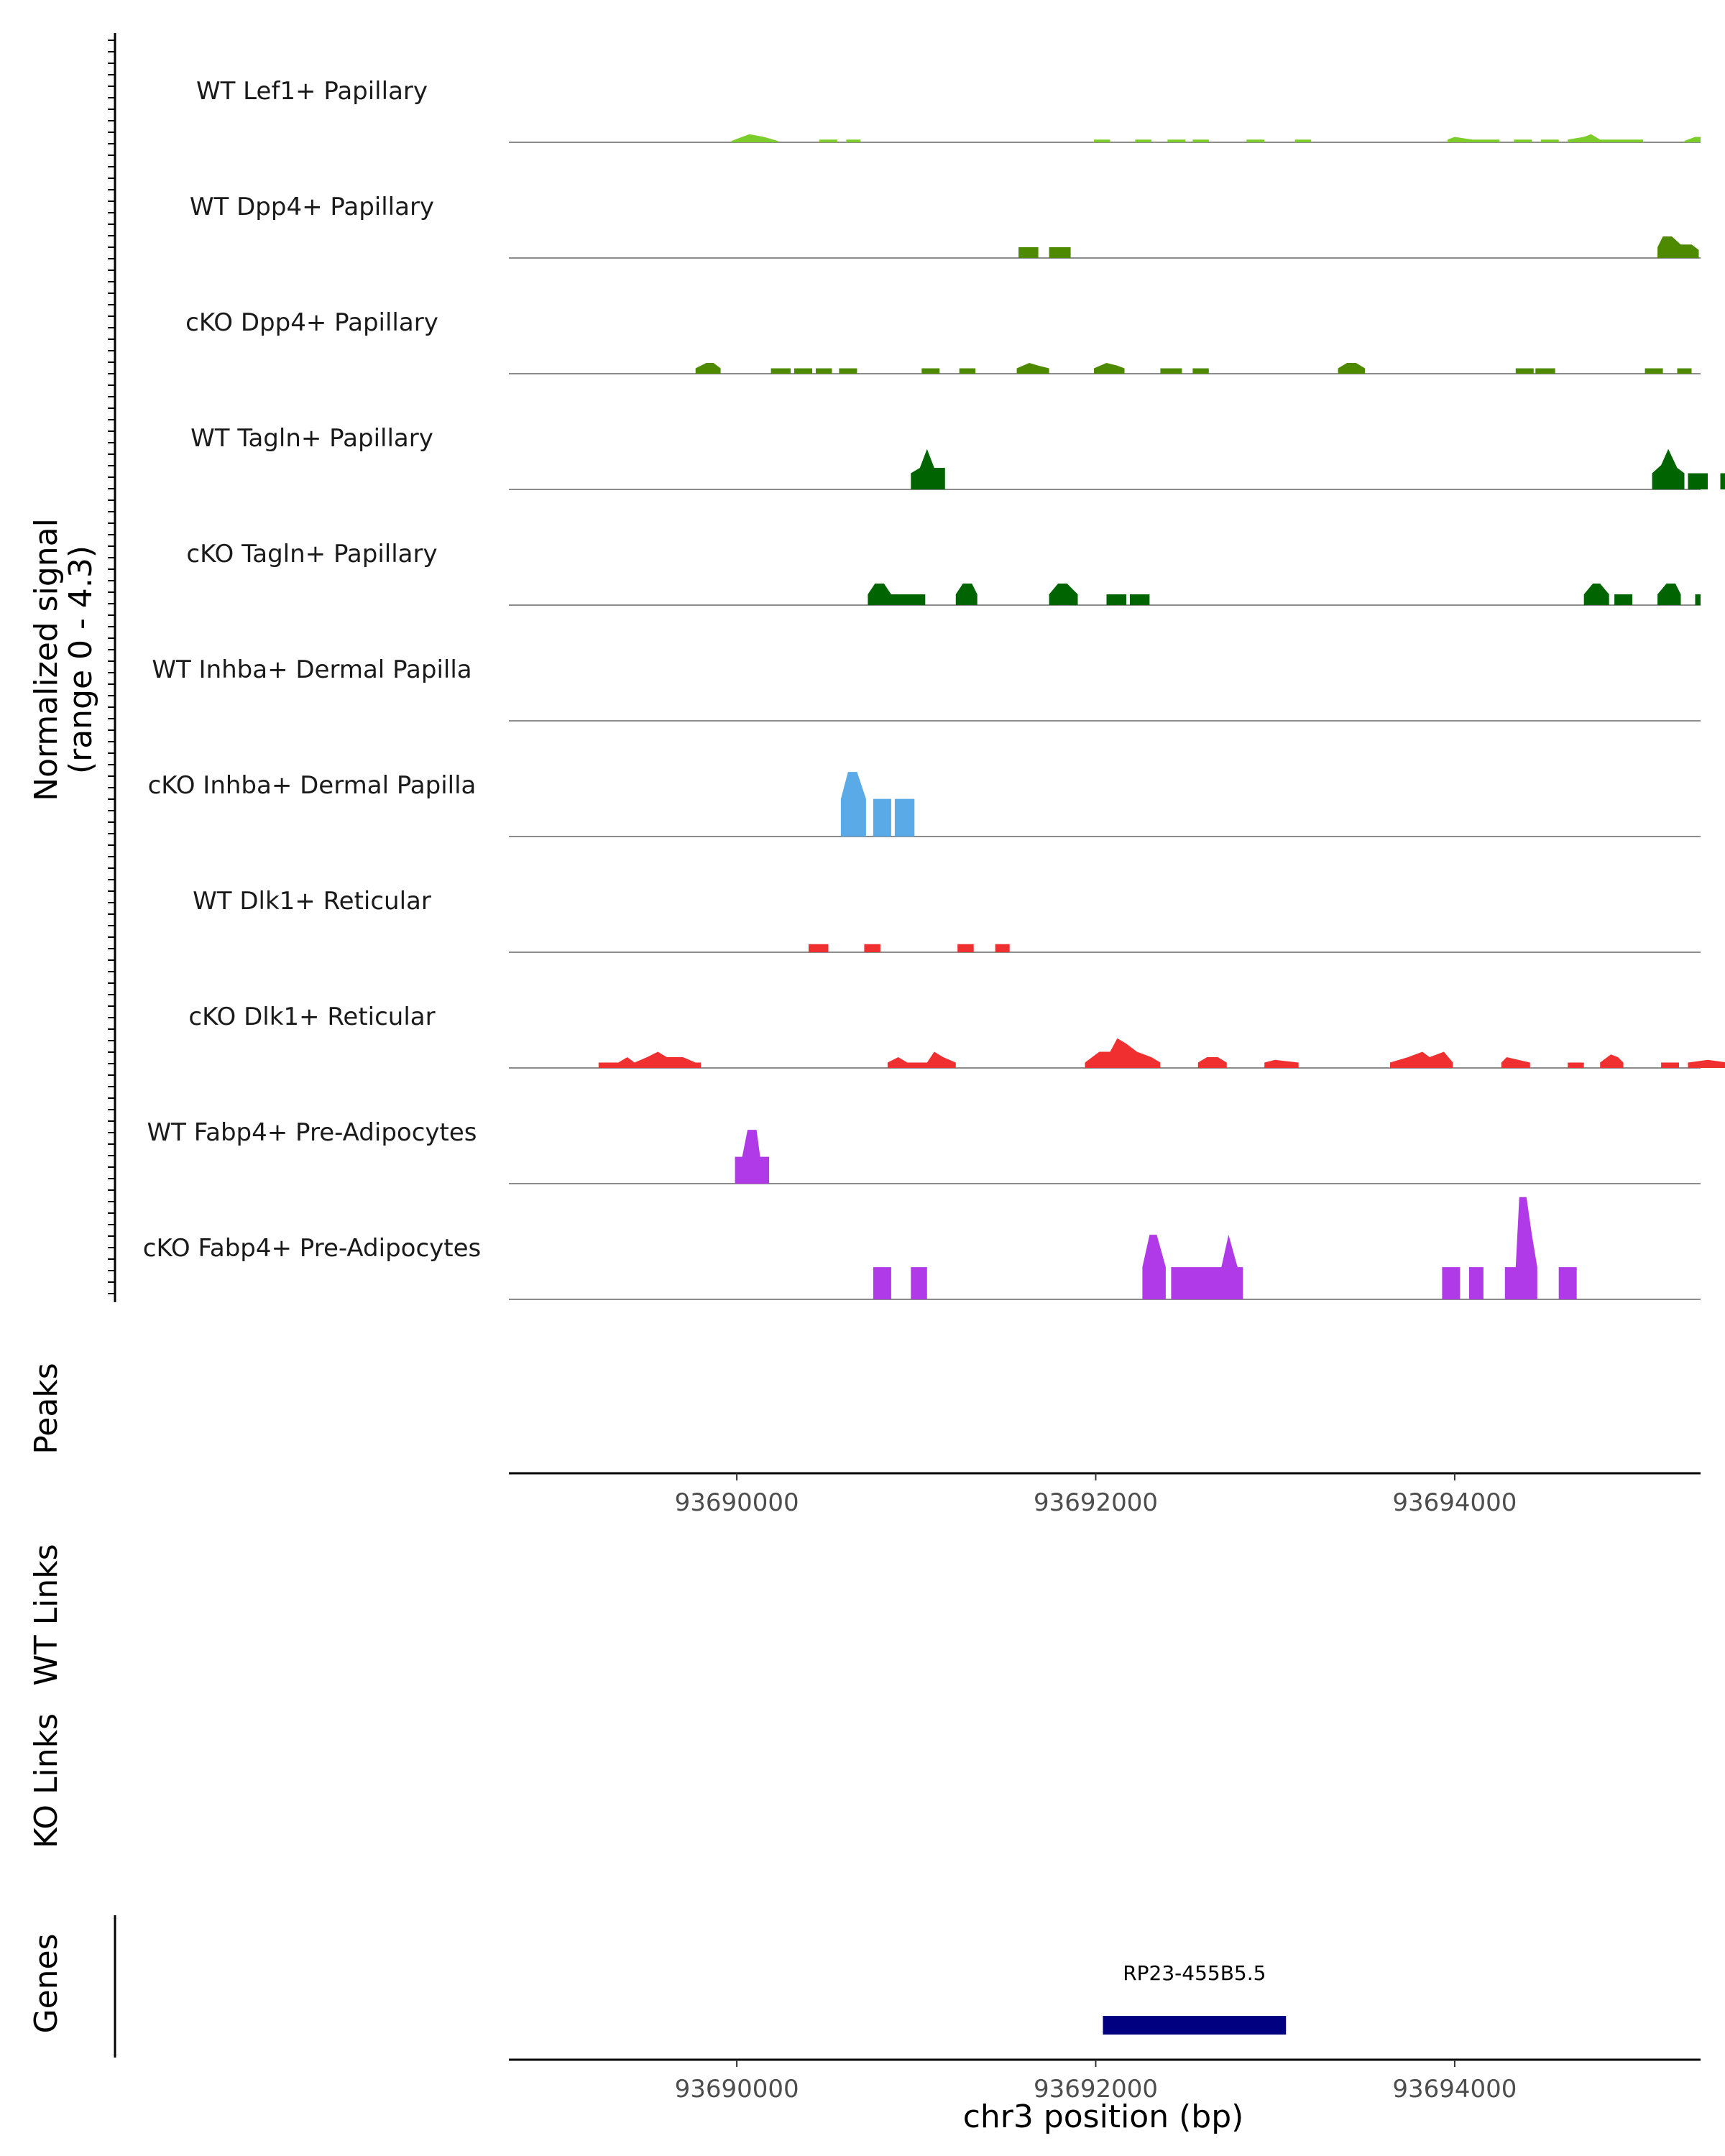 The height and width of the screenshot is (2156, 1725). What do you see at coordinates (46, 1780) in the screenshot?
I see `ko-links-panel-label: KO Links` at bounding box center [46, 1780].